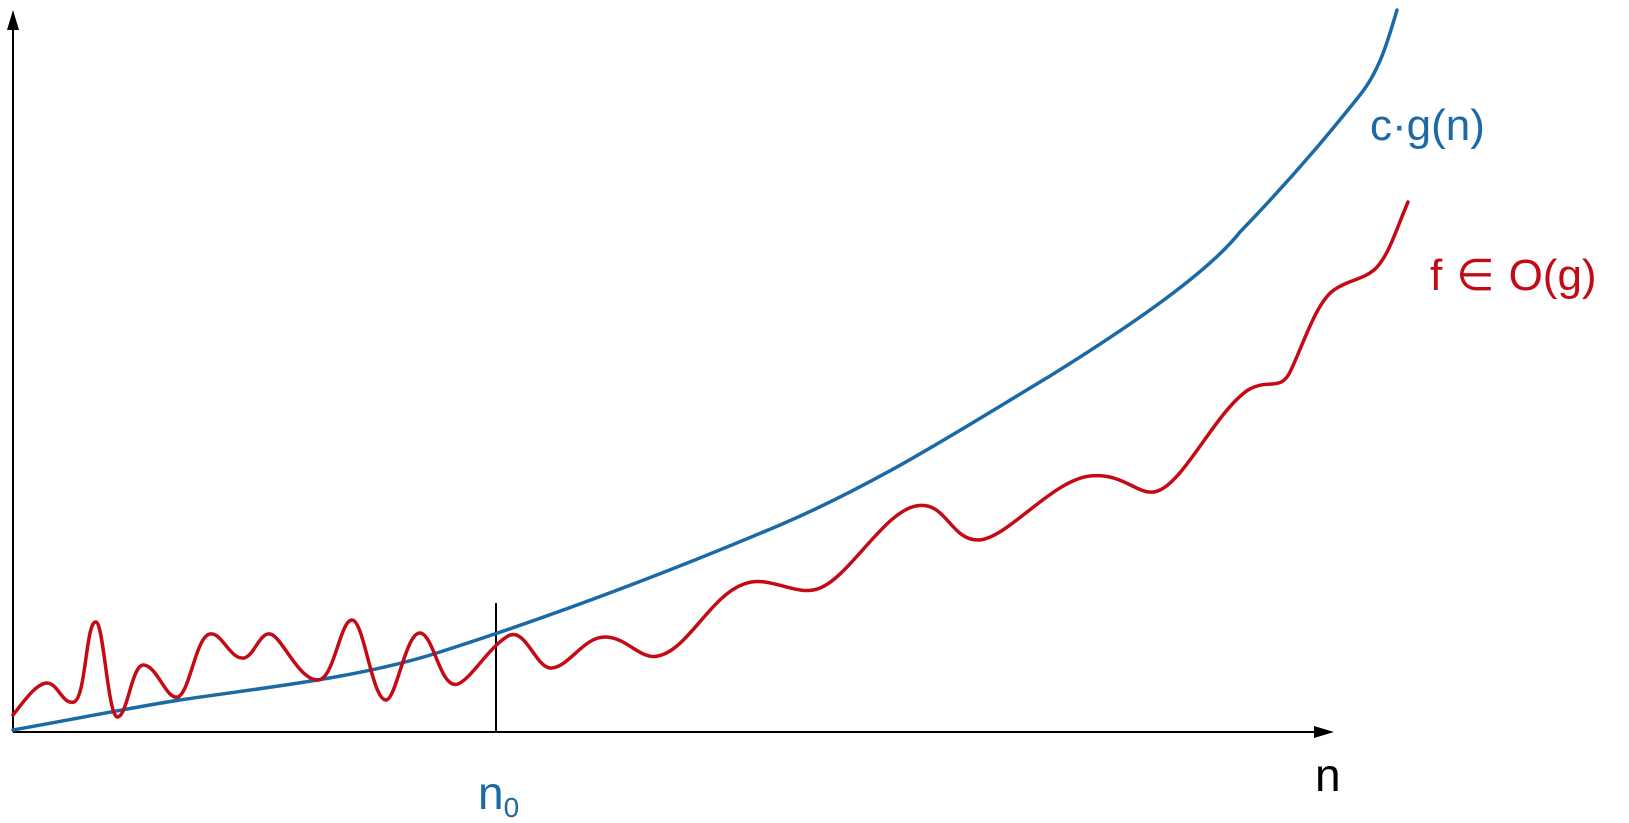  I want to click on n0-label-main: n, so click(491, 793).